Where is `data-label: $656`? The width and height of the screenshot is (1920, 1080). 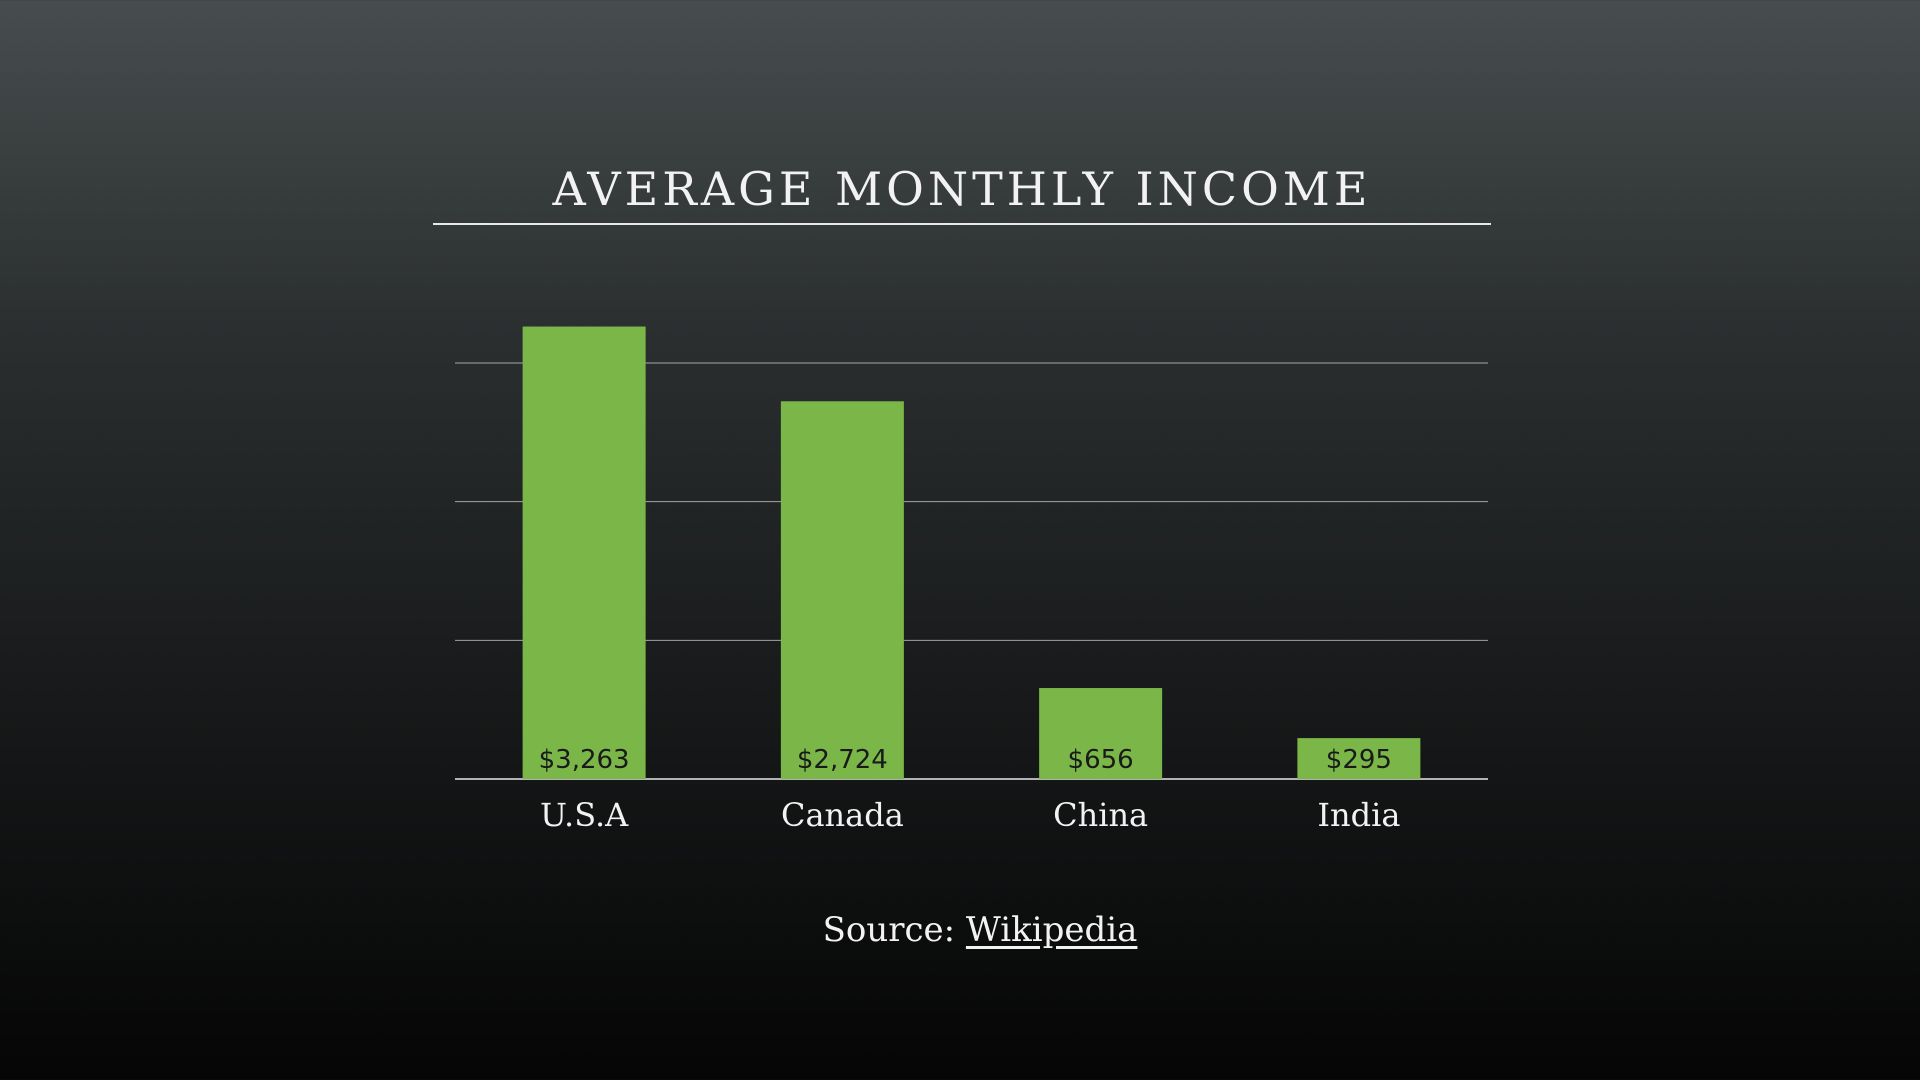 data-label: $656 is located at coordinates (1101, 760).